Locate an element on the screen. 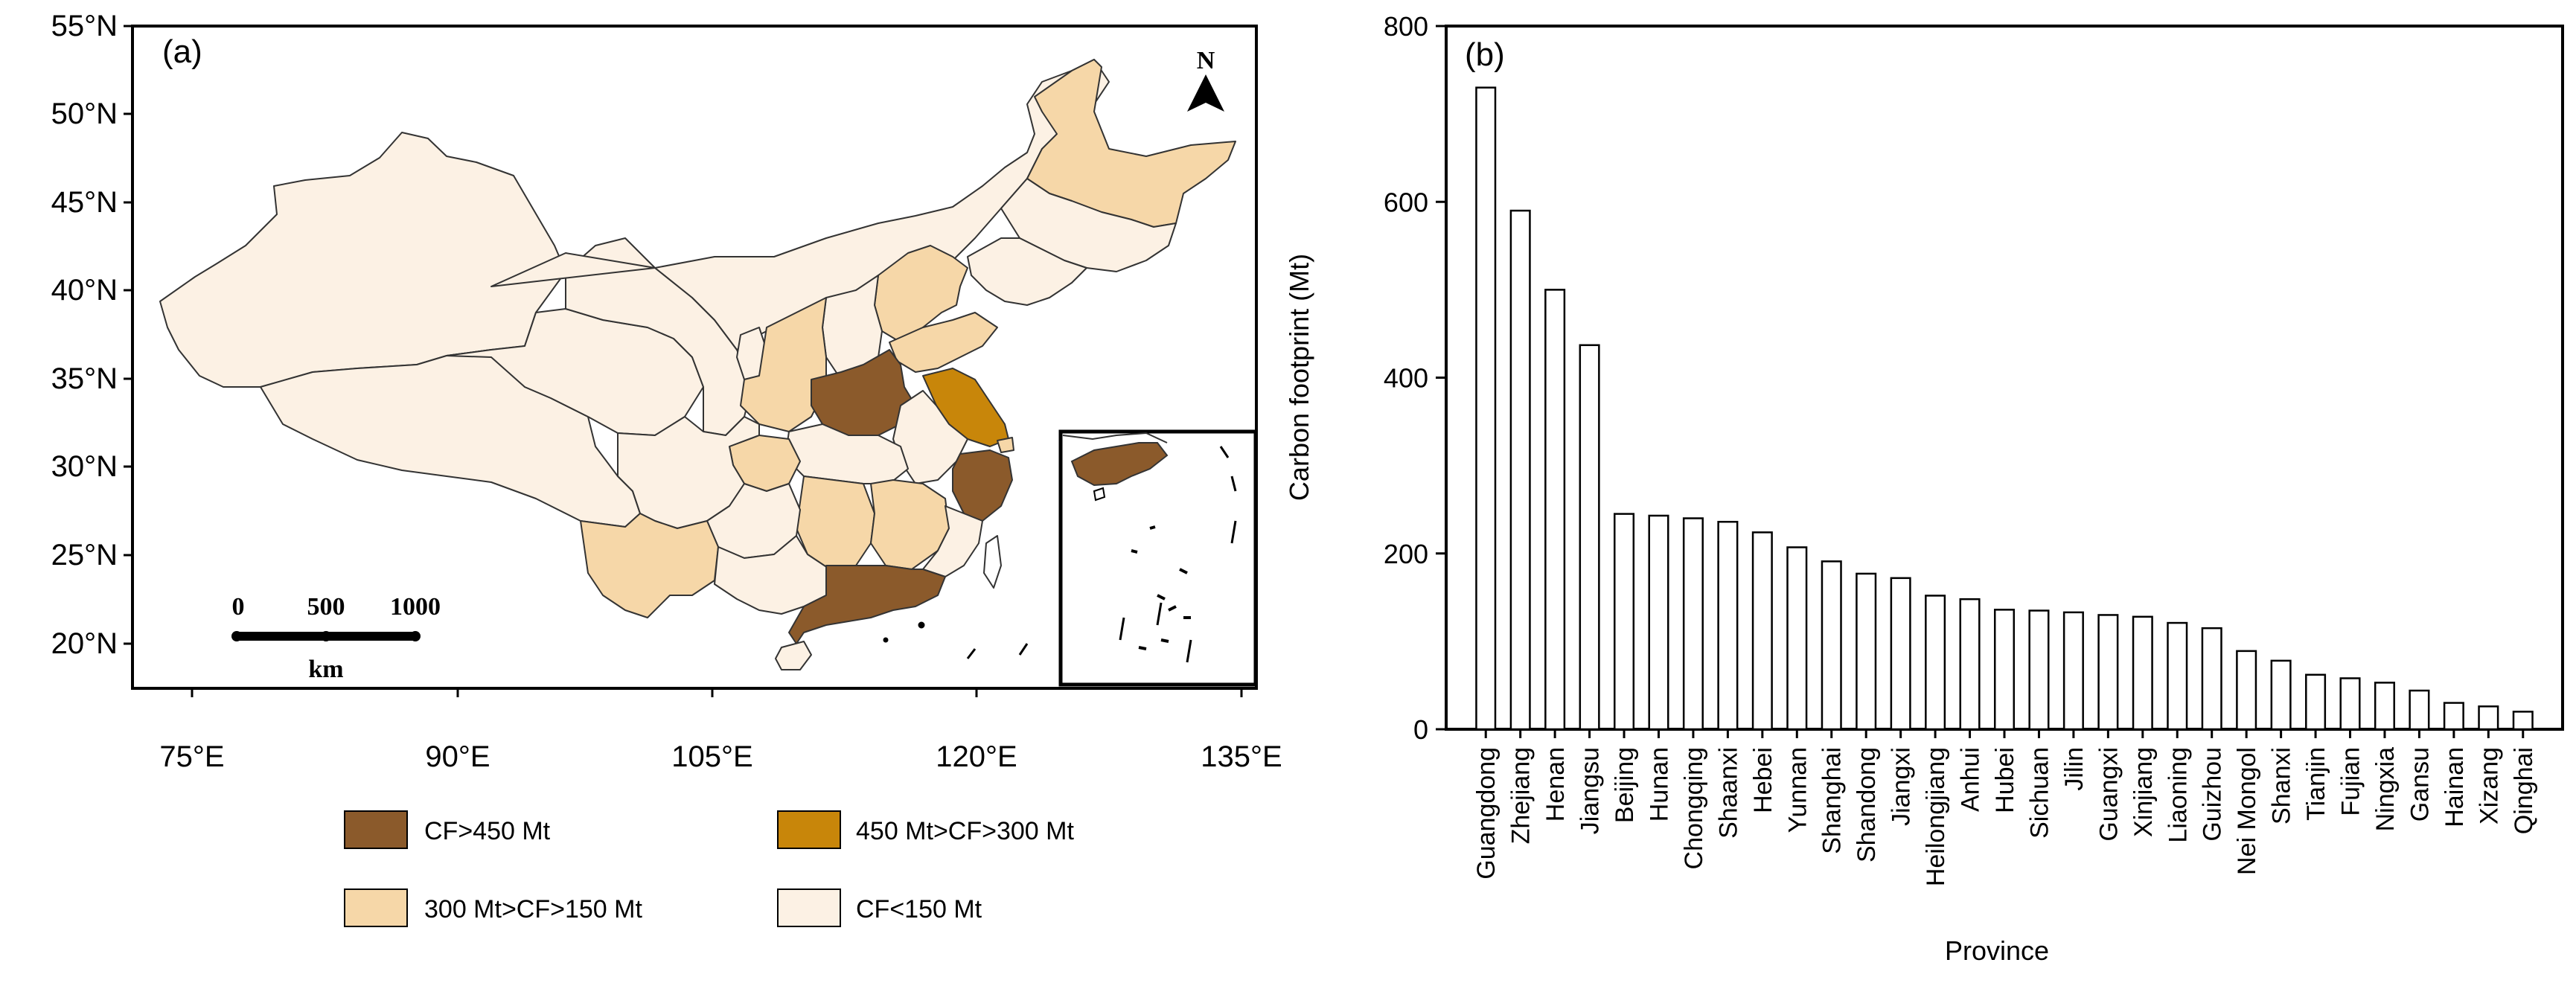  province-shandong is located at coordinates (943, 342).